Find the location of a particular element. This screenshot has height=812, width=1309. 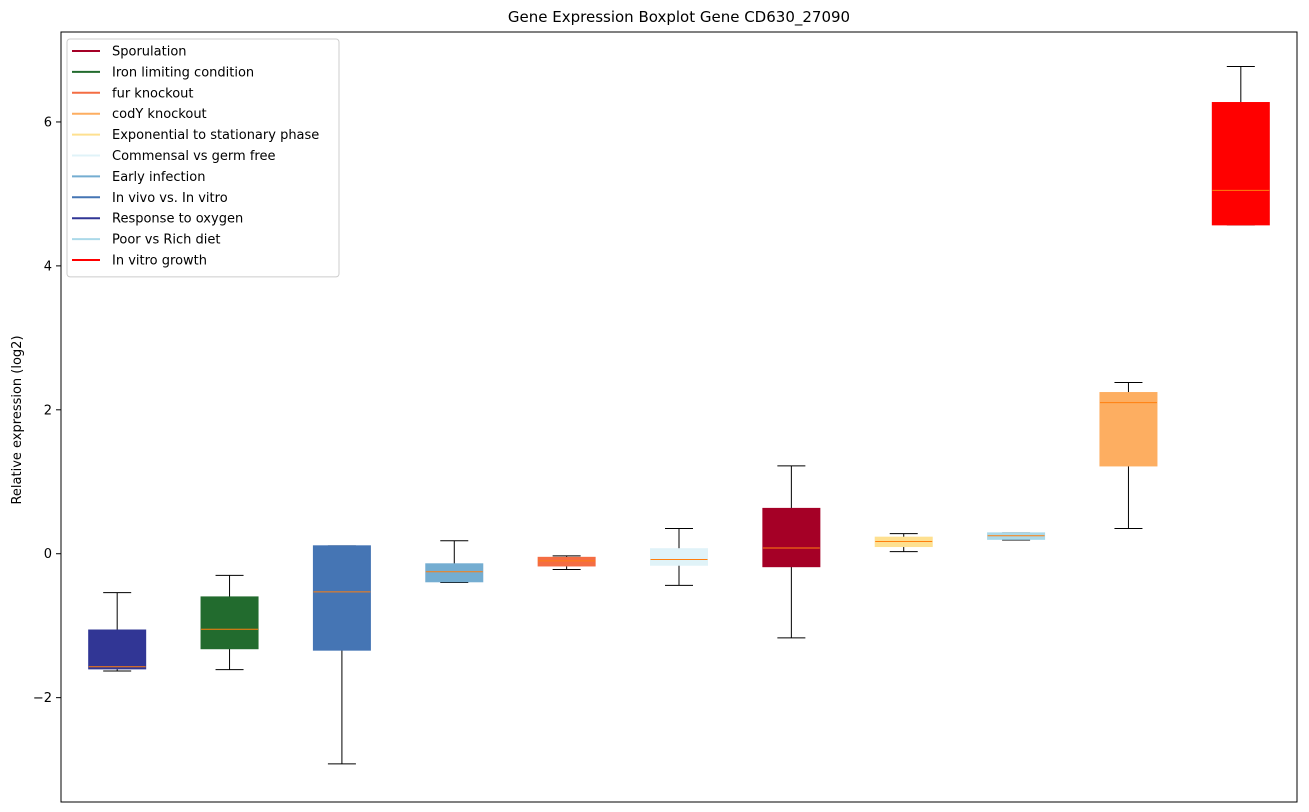

box-response-to-oxygen is located at coordinates (117, 632).